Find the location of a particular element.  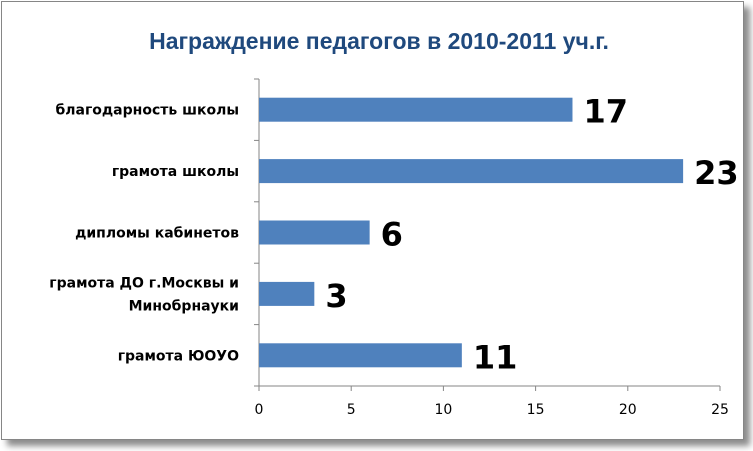

category-label: грамота ЮОУО is located at coordinates (178, 356).